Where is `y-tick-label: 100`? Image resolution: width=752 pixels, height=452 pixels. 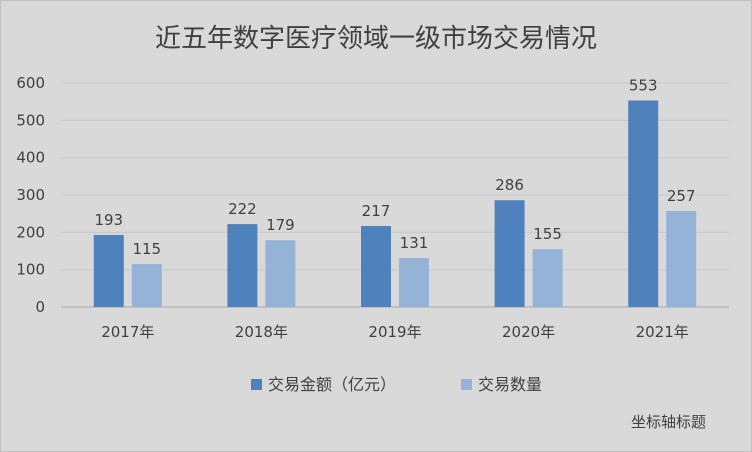
y-tick-label: 100 is located at coordinates (30, 270).